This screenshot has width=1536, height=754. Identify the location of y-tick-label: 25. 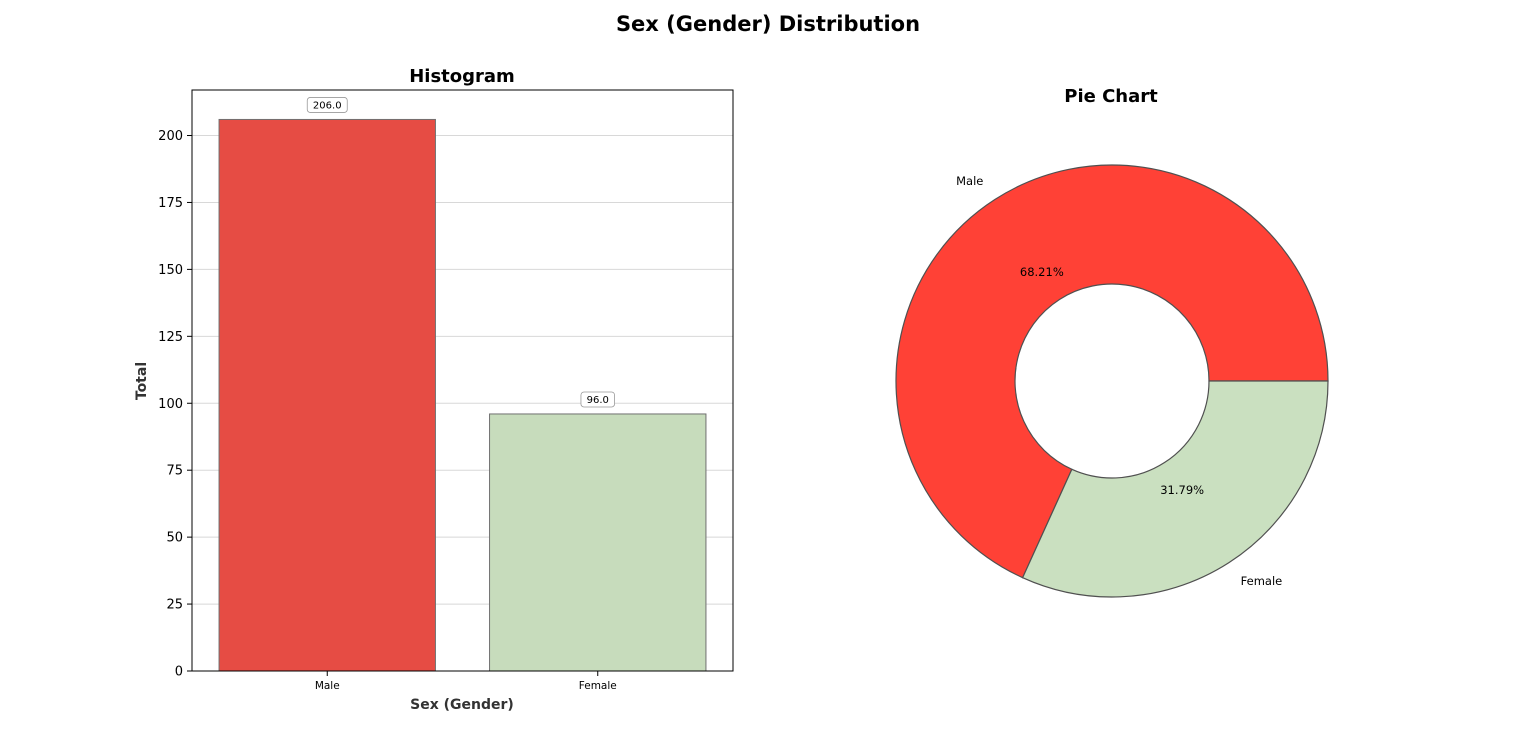
(174, 605).